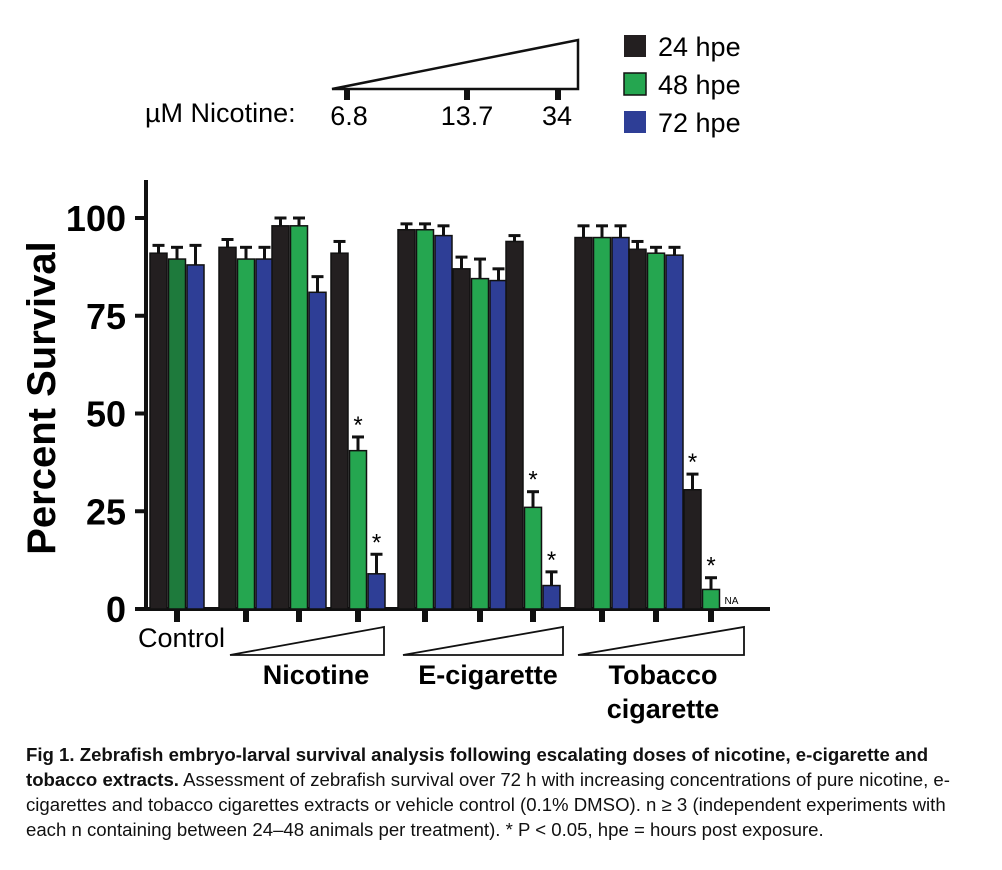 The width and height of the screenshot is (1002, 870). Describe the element at coordinates (116, 609) in the screenshot. I see `y-tick-label: 0` at that location.